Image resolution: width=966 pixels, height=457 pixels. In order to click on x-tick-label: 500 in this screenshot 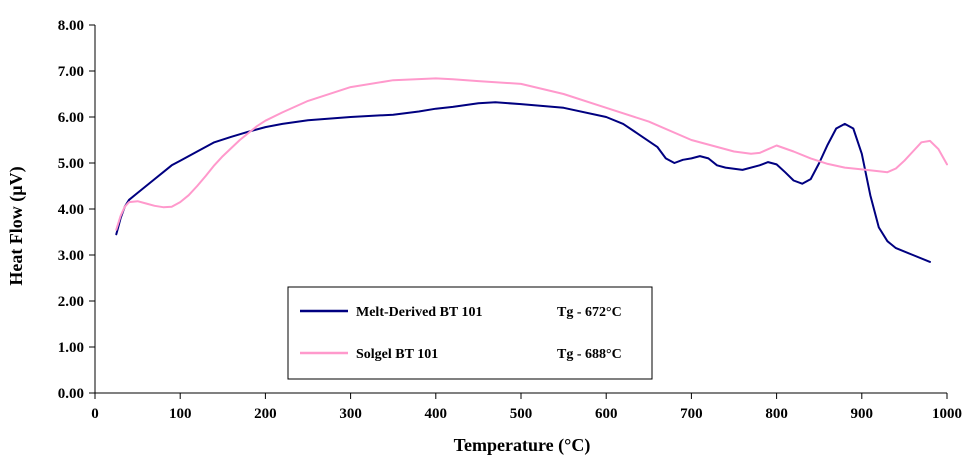, I will do `click(521, 414)`.